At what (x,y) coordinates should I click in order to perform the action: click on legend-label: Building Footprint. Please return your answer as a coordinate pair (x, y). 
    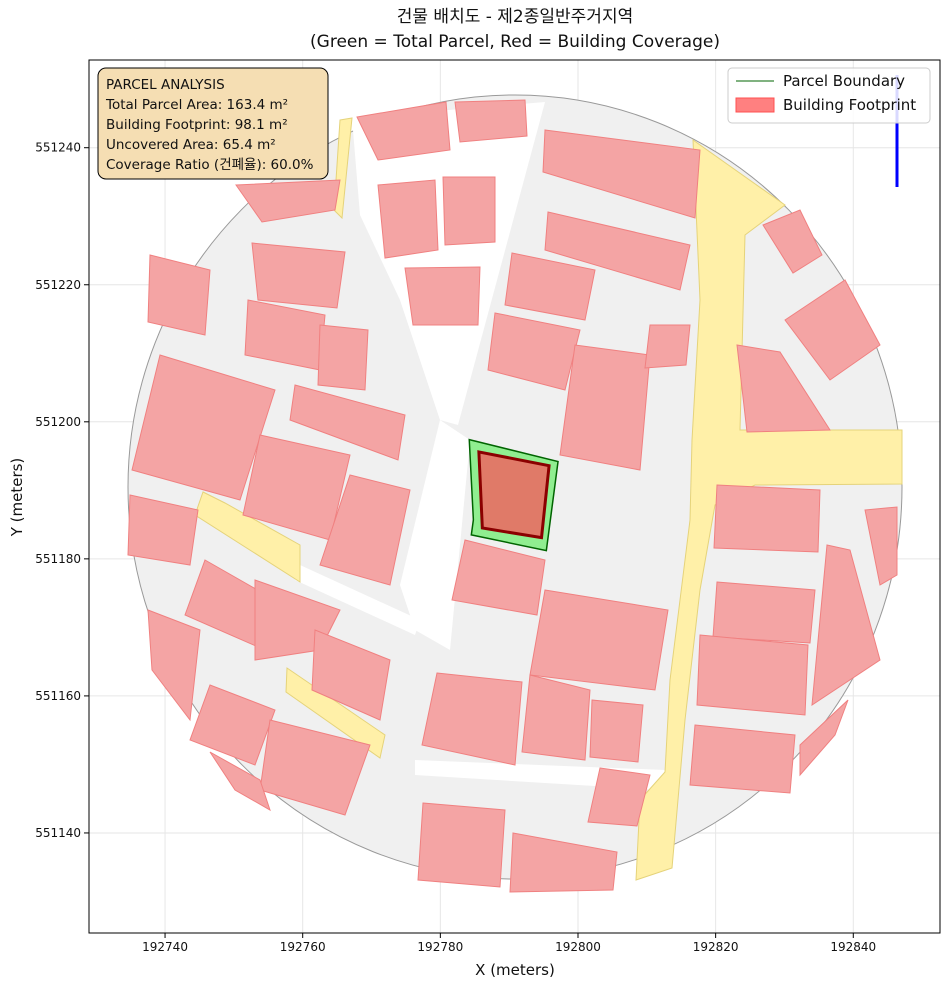
    Looking at the image, I should click on (849, 105).